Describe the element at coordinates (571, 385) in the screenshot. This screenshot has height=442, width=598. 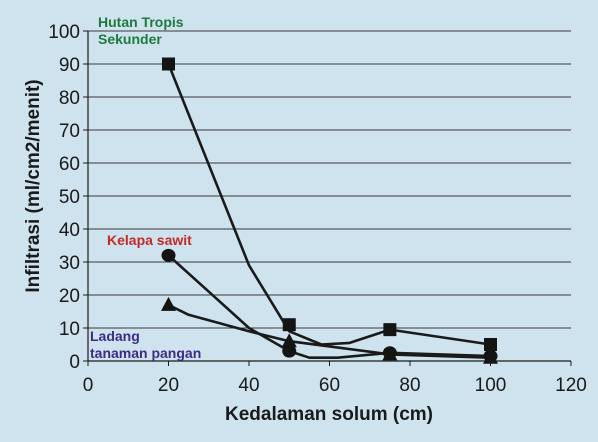
I see `x-tick-label-120: 120` at that location.